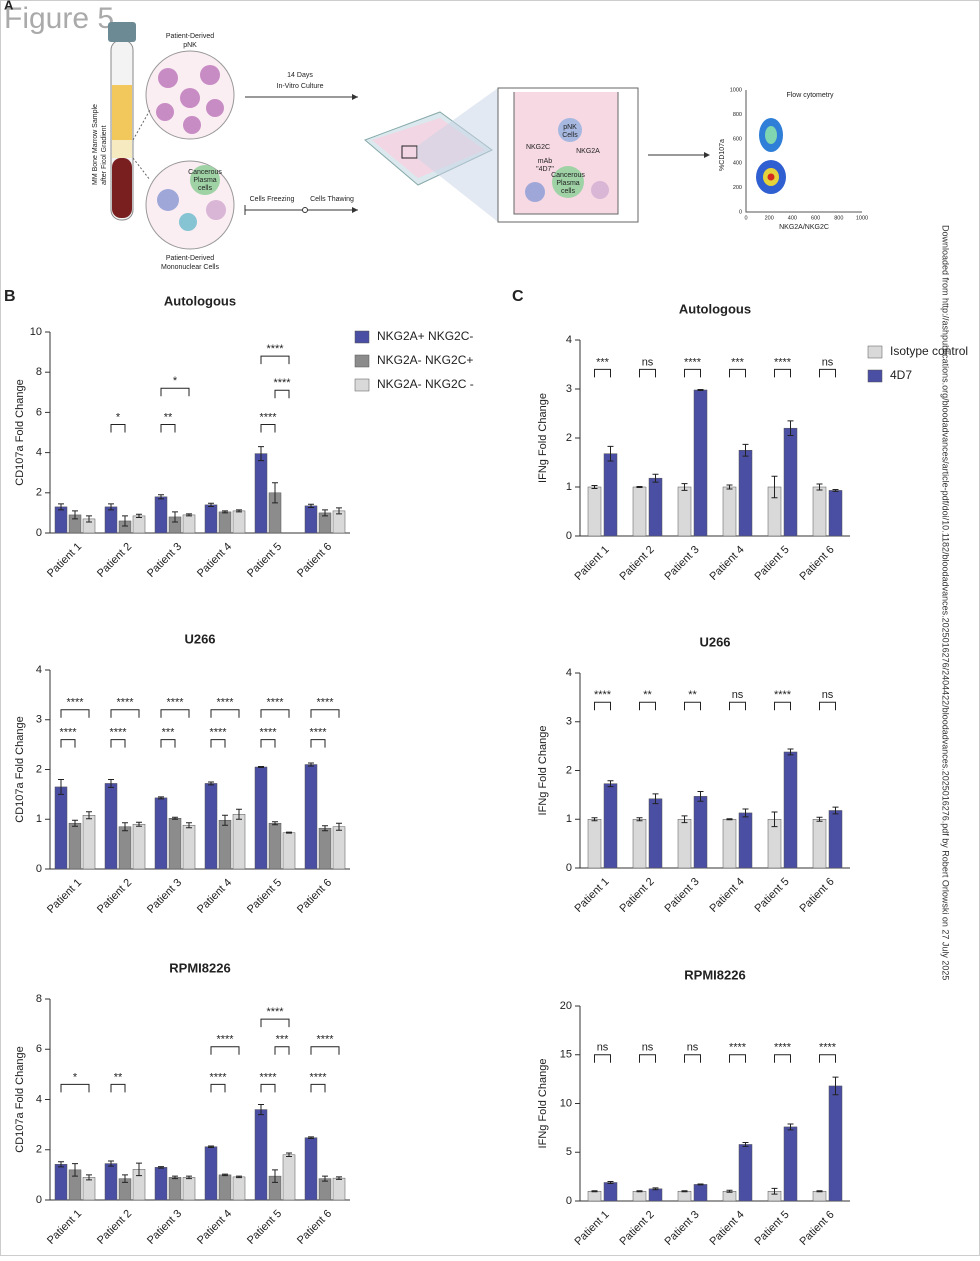 This screenshot has height=1261, width=980. I want to click on diagram-text: 14 Days, so click(300, 75).